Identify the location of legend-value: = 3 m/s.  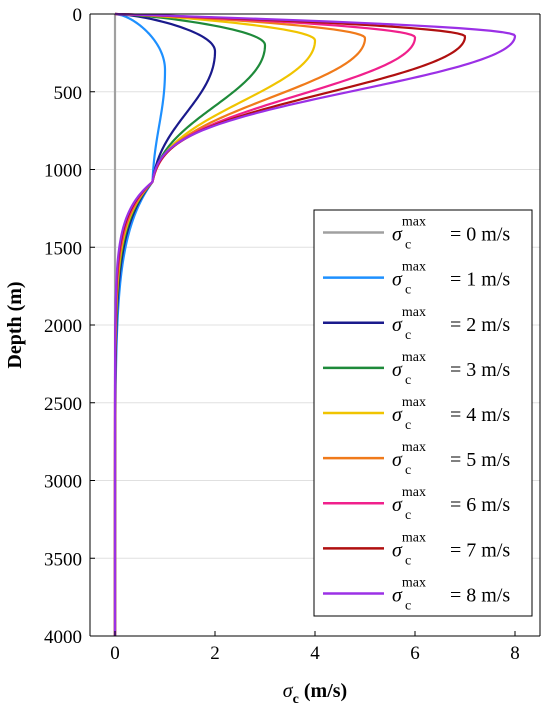
(477, 370).